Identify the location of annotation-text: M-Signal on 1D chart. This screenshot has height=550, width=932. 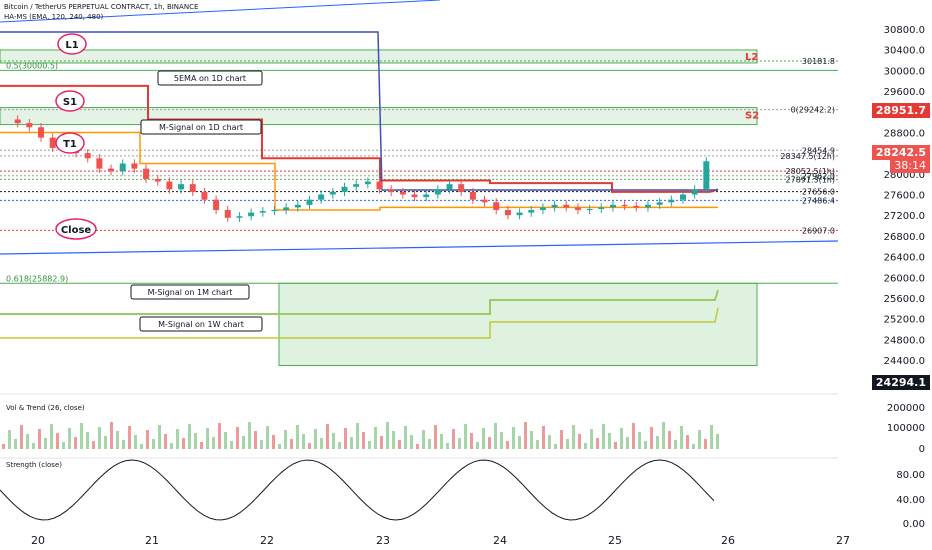
(201, 127).